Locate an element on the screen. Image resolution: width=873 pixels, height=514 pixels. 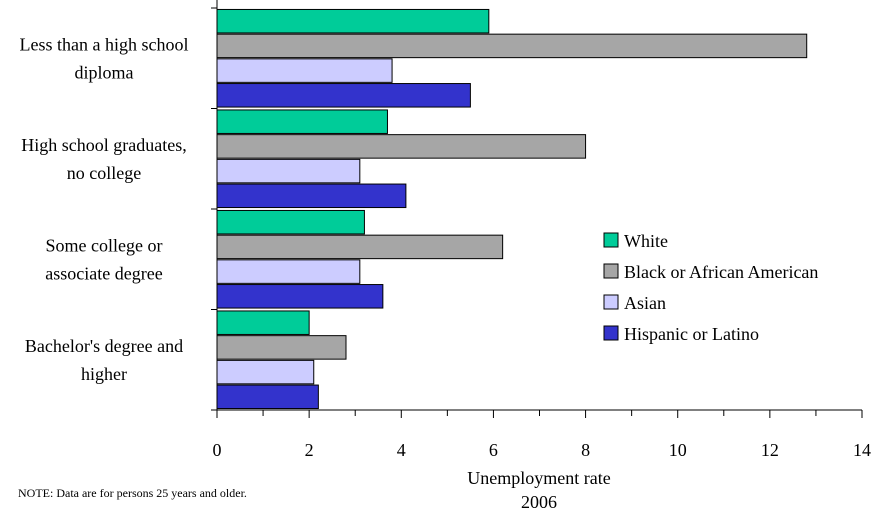
x-tick-label: 14 is located at coordinates (862, 450).